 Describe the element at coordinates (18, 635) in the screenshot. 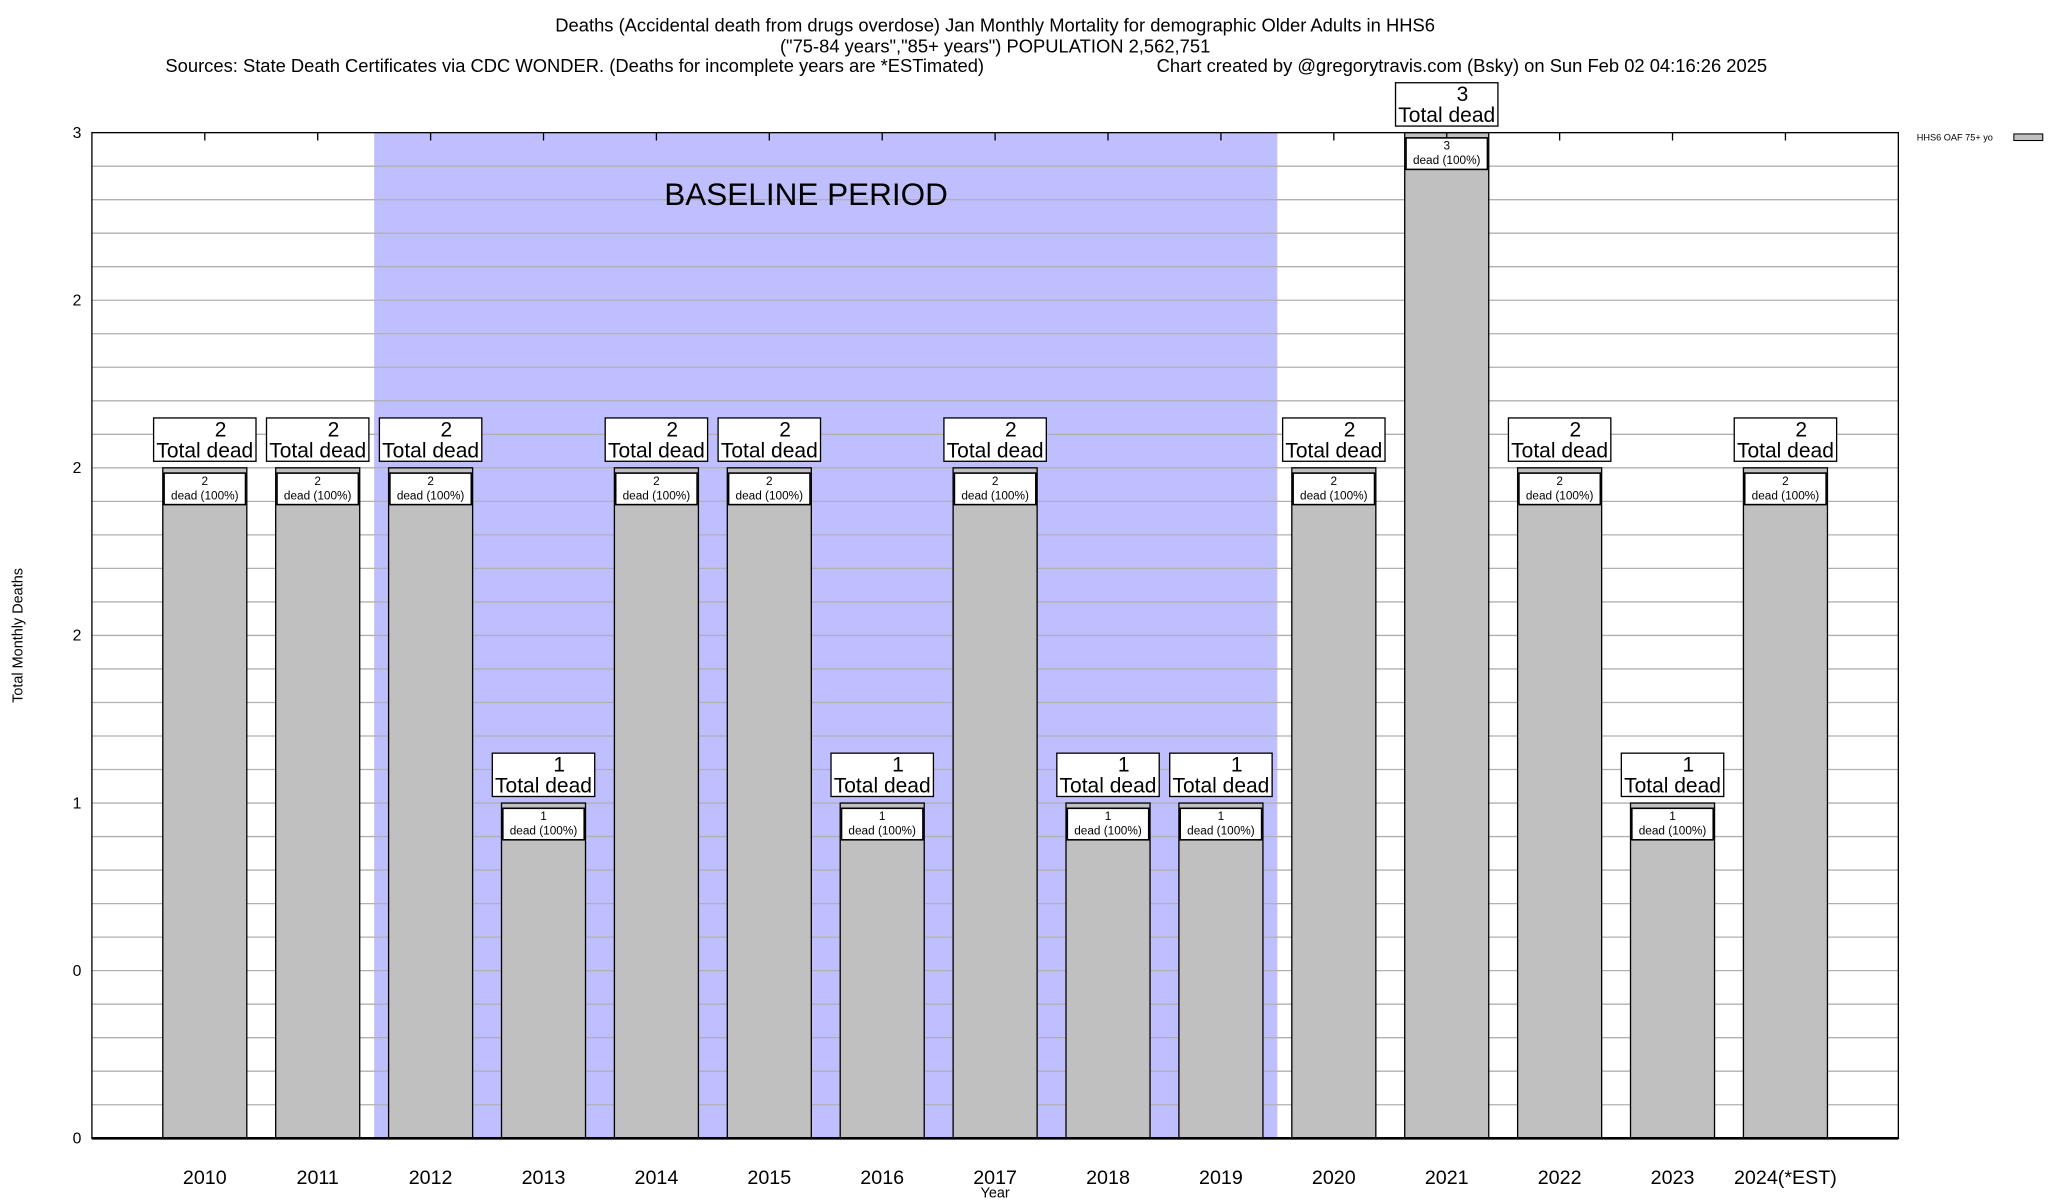

I see `y-axis-label: Total Monthly Deaths` at that location.